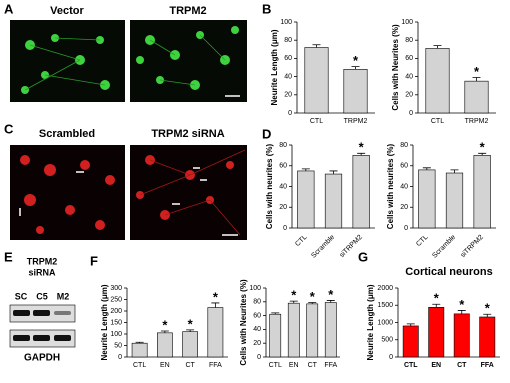 The image size is (510, 383). I want to click on panel-label: D, so click(266, 133).